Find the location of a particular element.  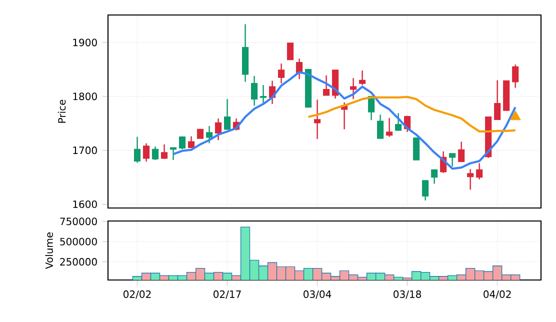

y-tick-label: 1900 is located at coordinates (85, 42).